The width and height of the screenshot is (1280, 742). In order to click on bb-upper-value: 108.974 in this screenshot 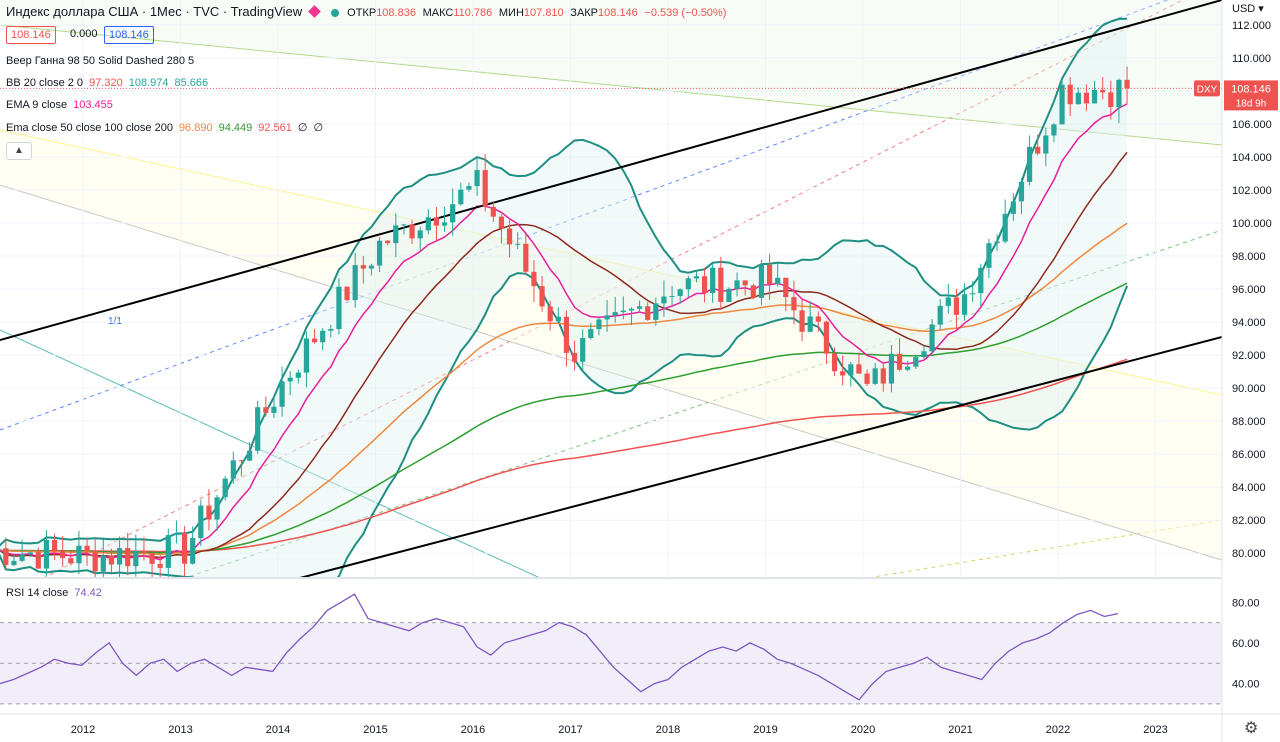, I will do `click(148, 83)`.